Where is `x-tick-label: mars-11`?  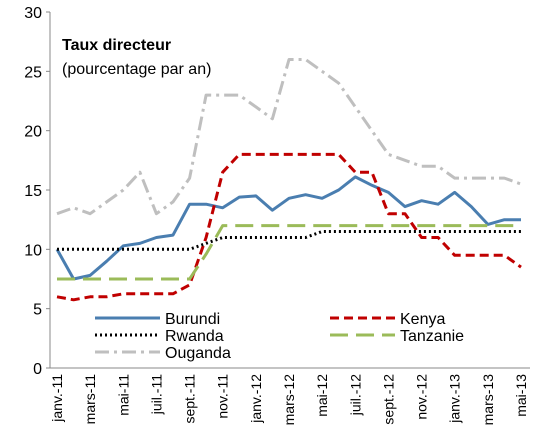
x-tick-label: mars-11 is located at coordinates (90, 399).